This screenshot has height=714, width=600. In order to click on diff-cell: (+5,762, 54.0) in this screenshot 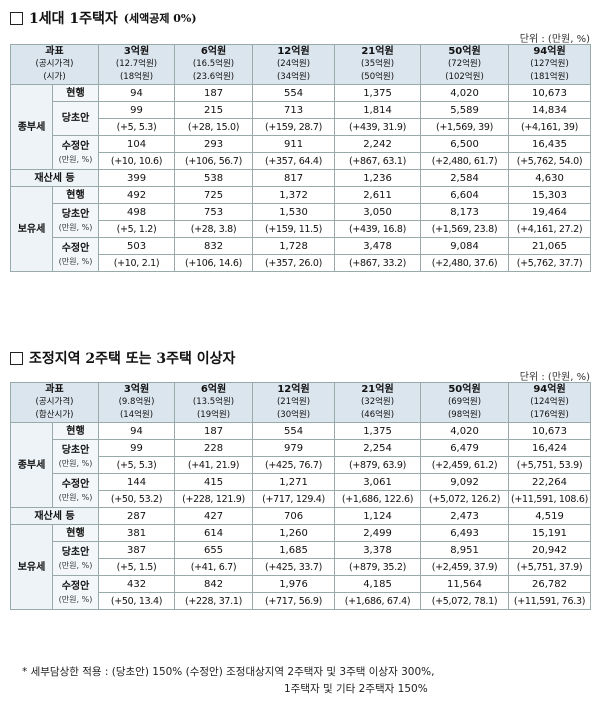, I will do `click(550, 161)`.